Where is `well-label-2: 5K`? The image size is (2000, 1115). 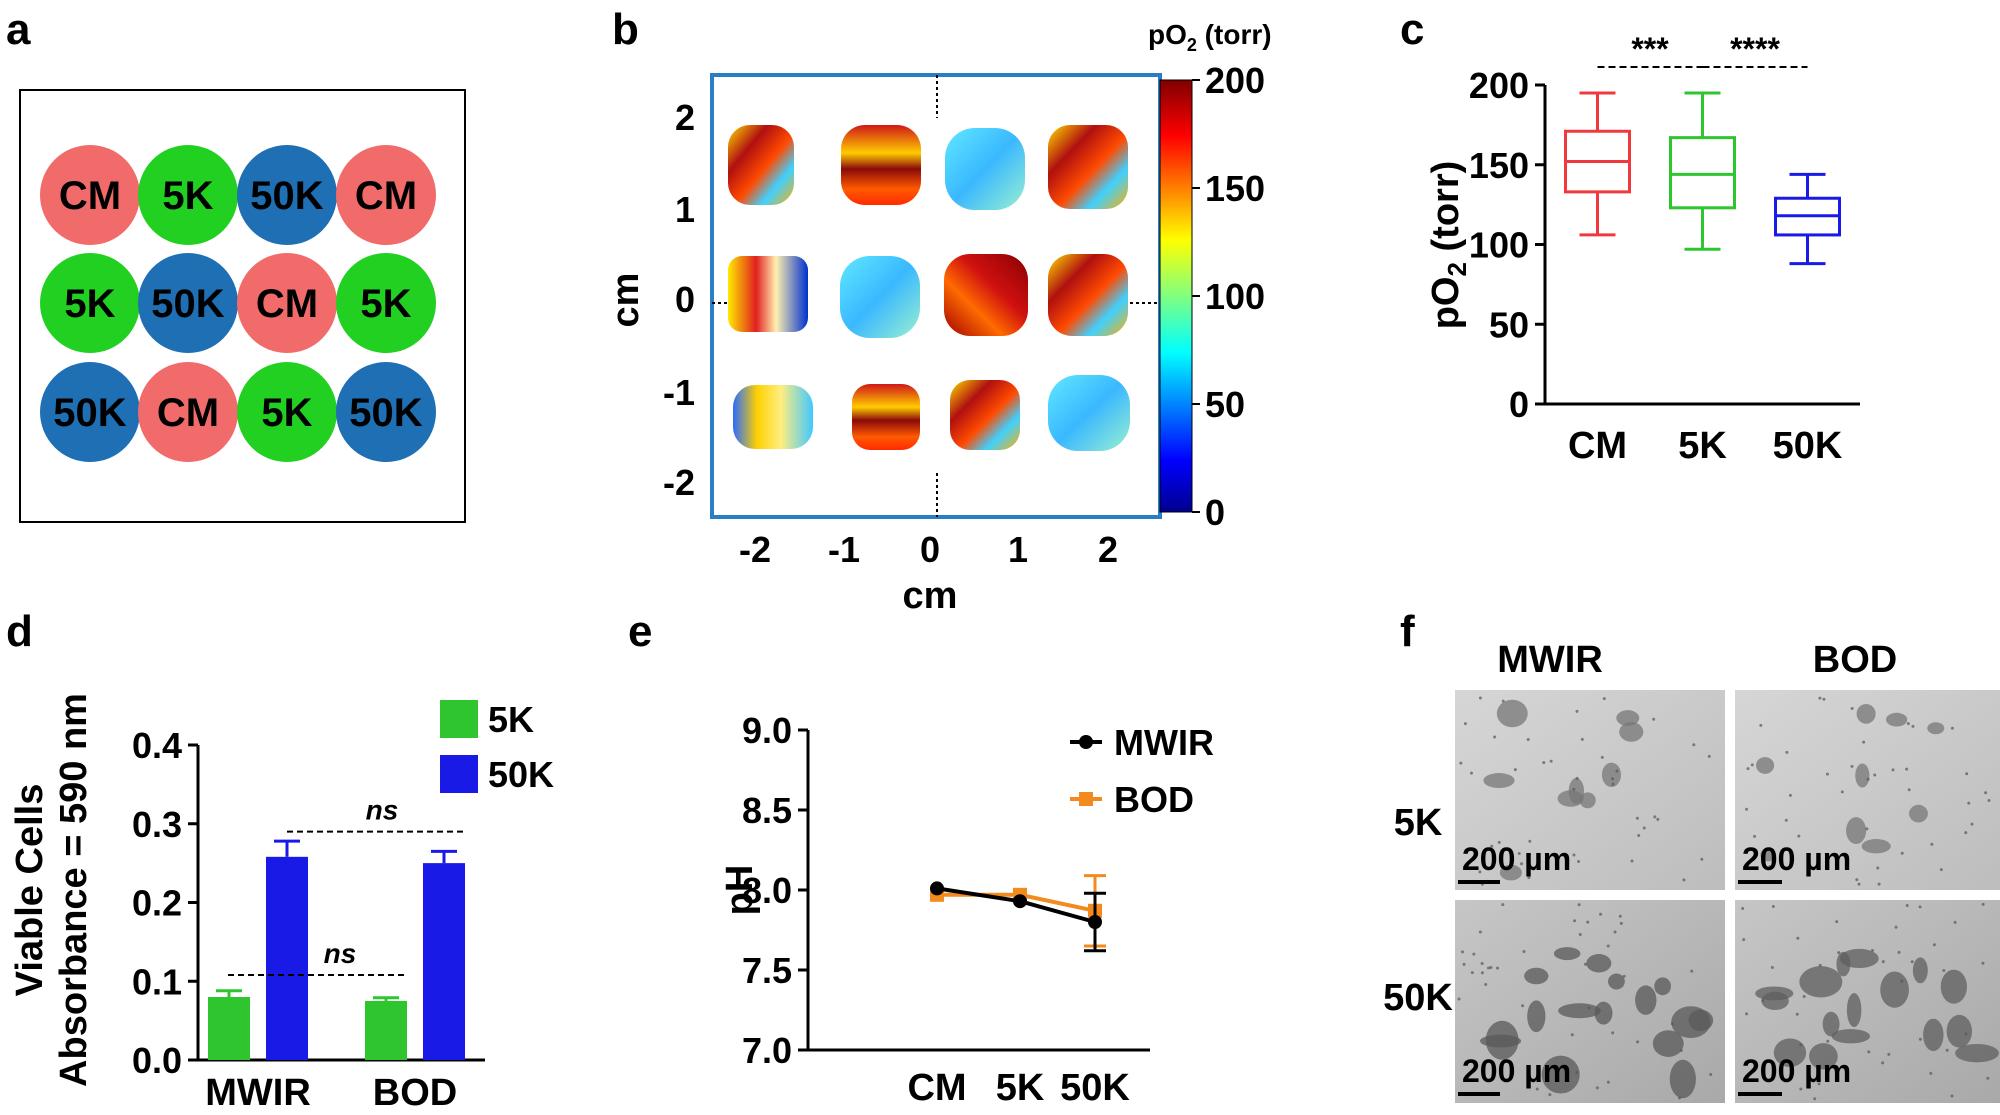 well-label-2: 5K is located at coordinates (187, 196).